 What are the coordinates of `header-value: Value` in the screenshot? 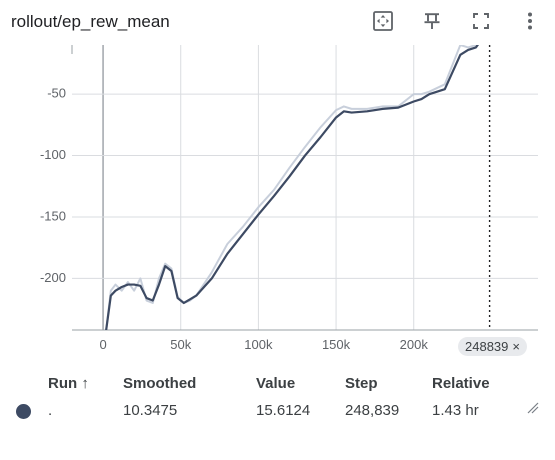 It's located at (276, 383).